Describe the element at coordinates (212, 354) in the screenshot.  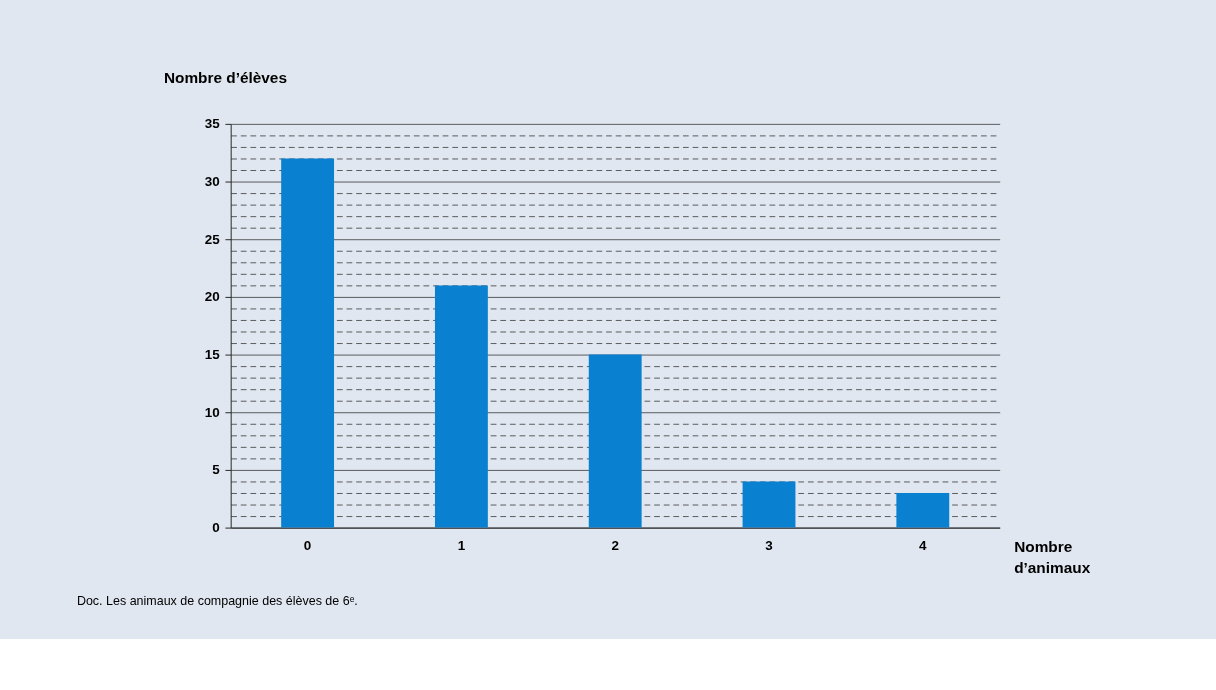
I see `y-tick-label: 15` at that location.